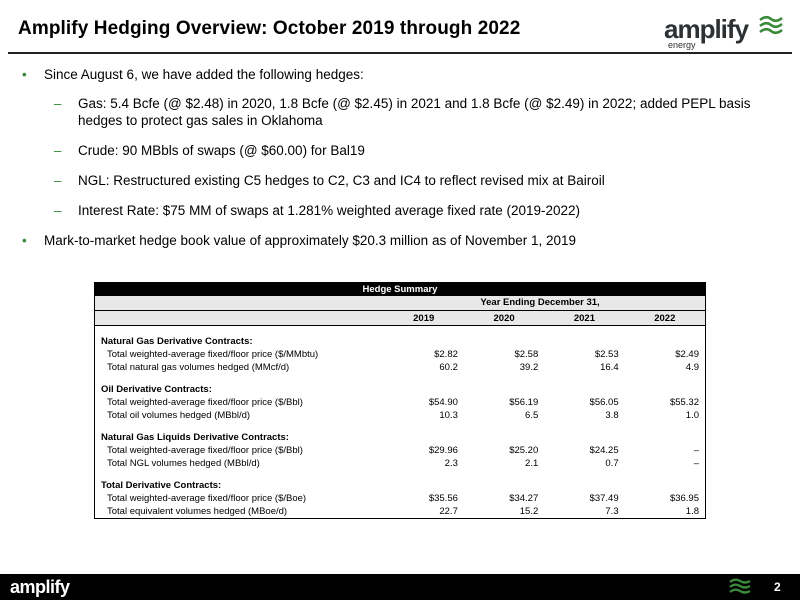  I want to click on section-heading-row: Total Derivative Contracts:, so click(161, 485).